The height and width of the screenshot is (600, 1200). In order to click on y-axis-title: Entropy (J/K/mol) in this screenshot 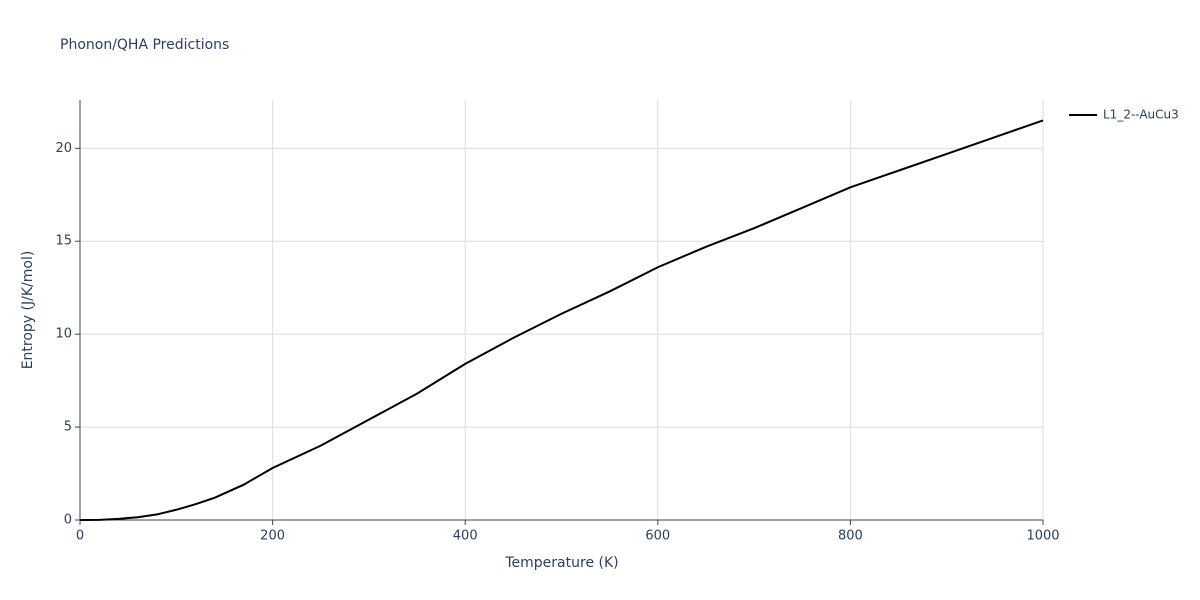, I will do `click(28, 310)`.